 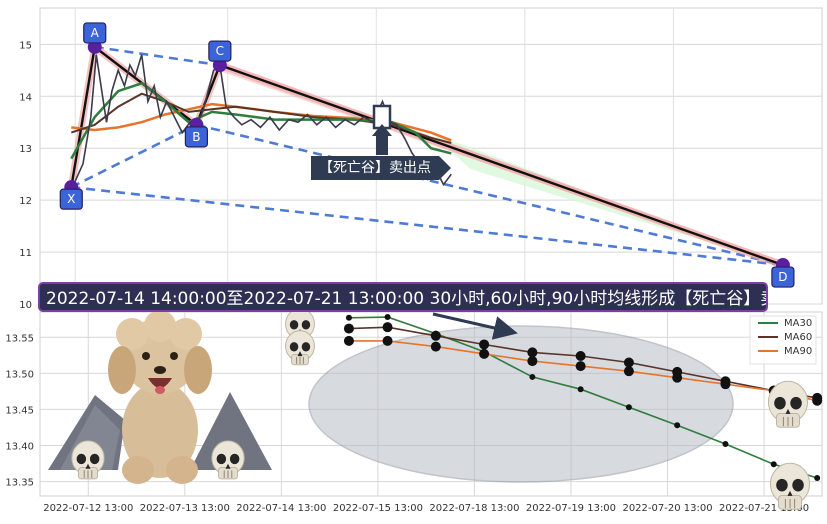 I want to click on top-y-axis: 10 11 12 13 14 15, so click(x=25, y=175).